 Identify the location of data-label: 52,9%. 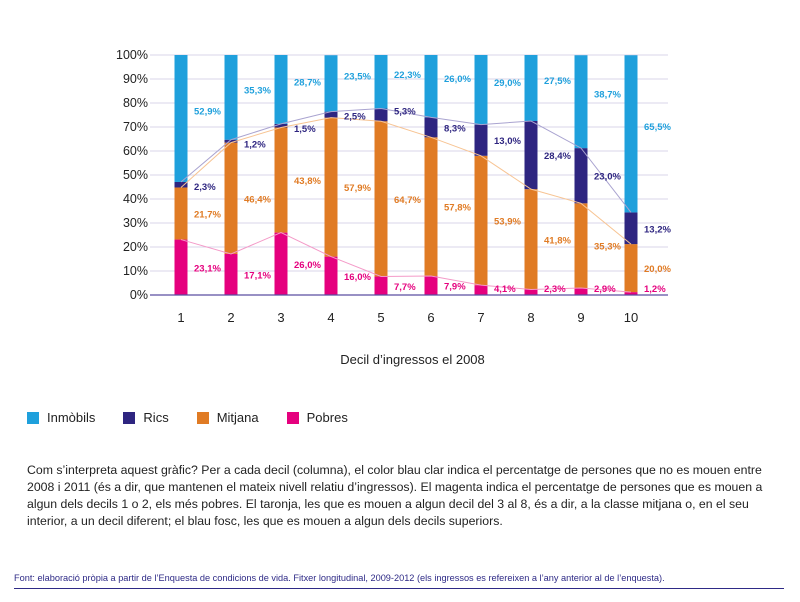
(207, 111).